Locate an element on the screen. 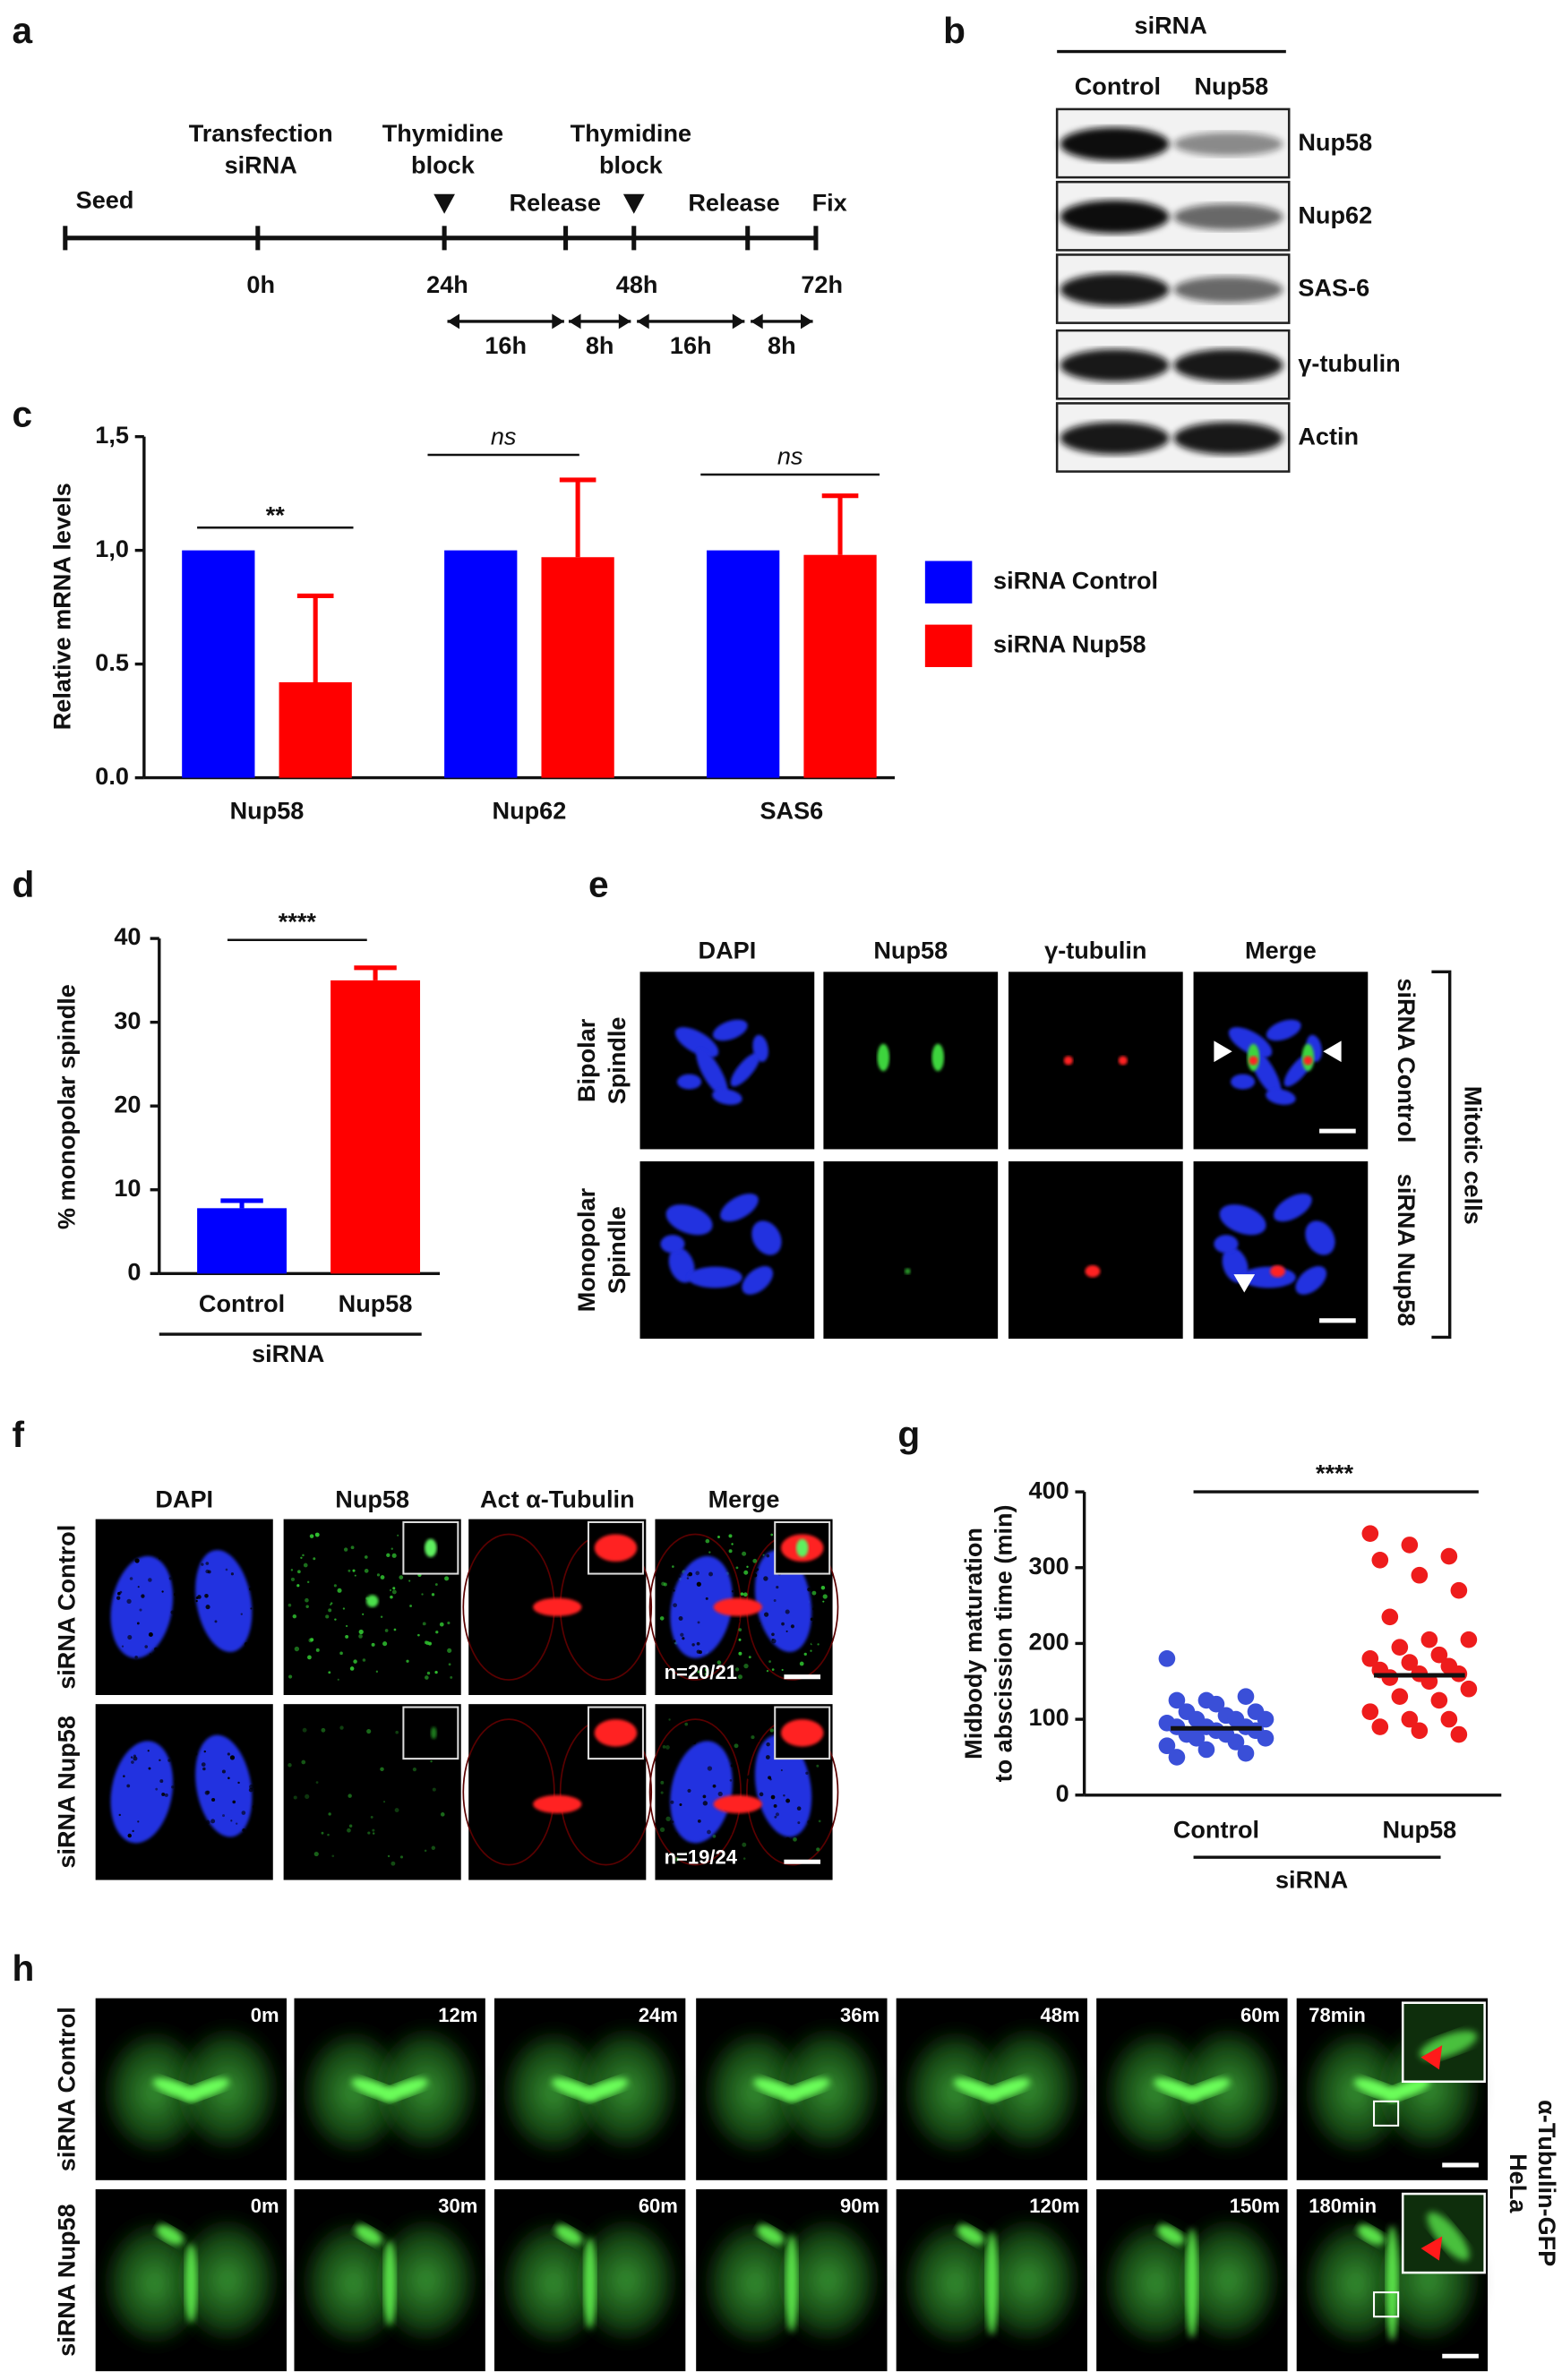  roi is located at coordinates (1387, 2113).